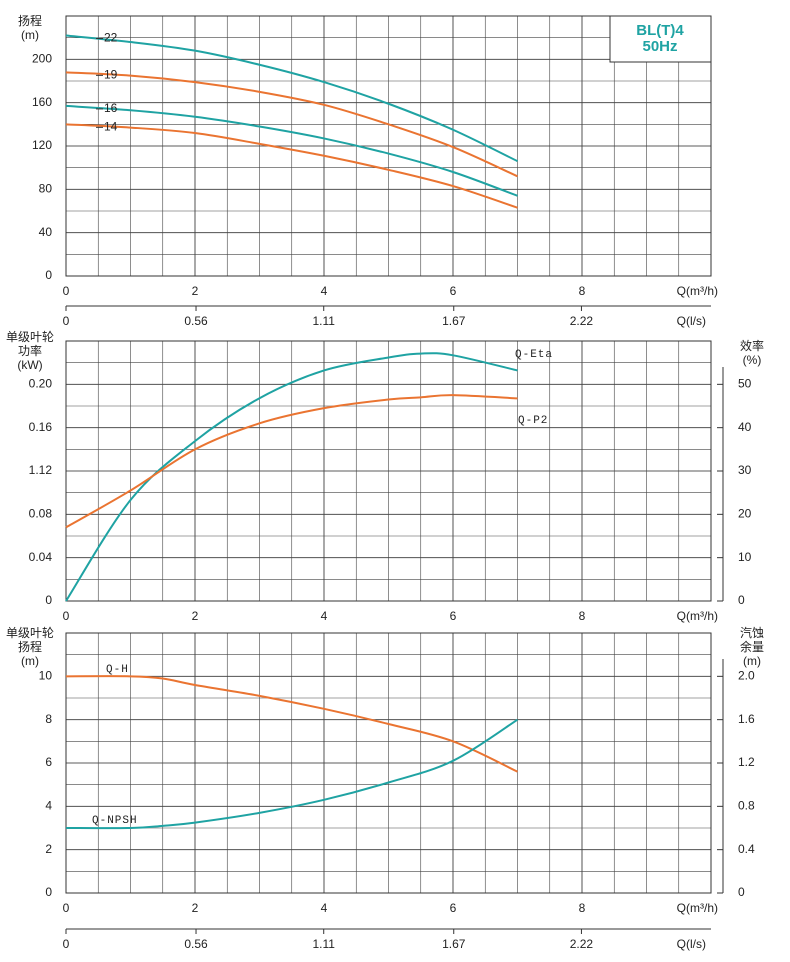  Describe the element at coordinates (111, 75) in the screenshot. I see `series-label: 19` at that location.